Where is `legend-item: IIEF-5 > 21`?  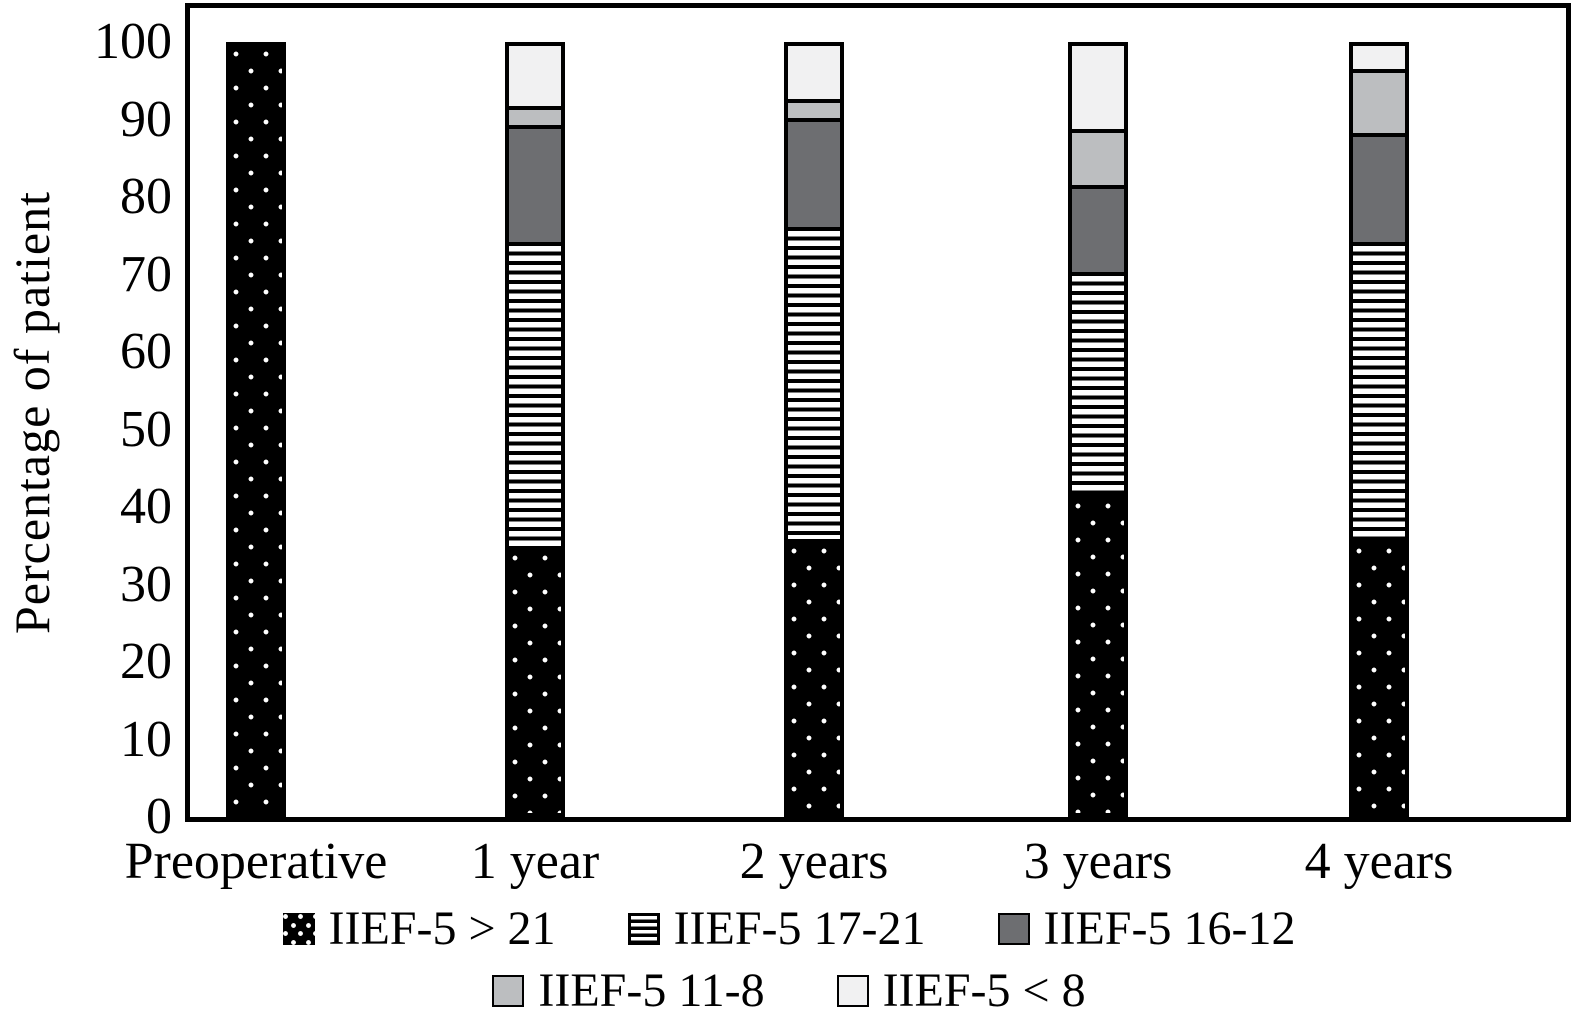 legend-item: IIEF-5 > 21 is located at coordinates (419, 928).